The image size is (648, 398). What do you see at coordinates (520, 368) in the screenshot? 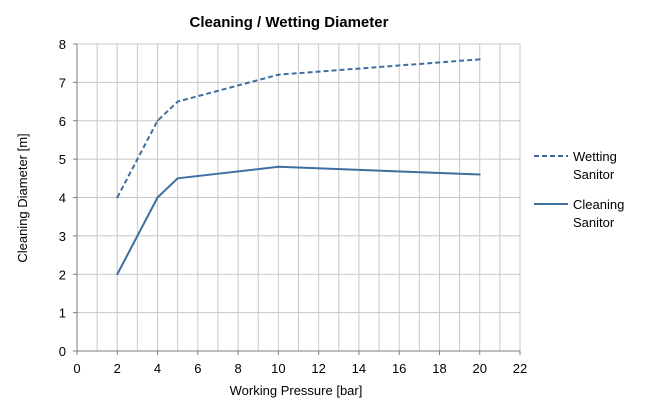
I see `x-tick-label: 22` at bounding box center [520, 368].